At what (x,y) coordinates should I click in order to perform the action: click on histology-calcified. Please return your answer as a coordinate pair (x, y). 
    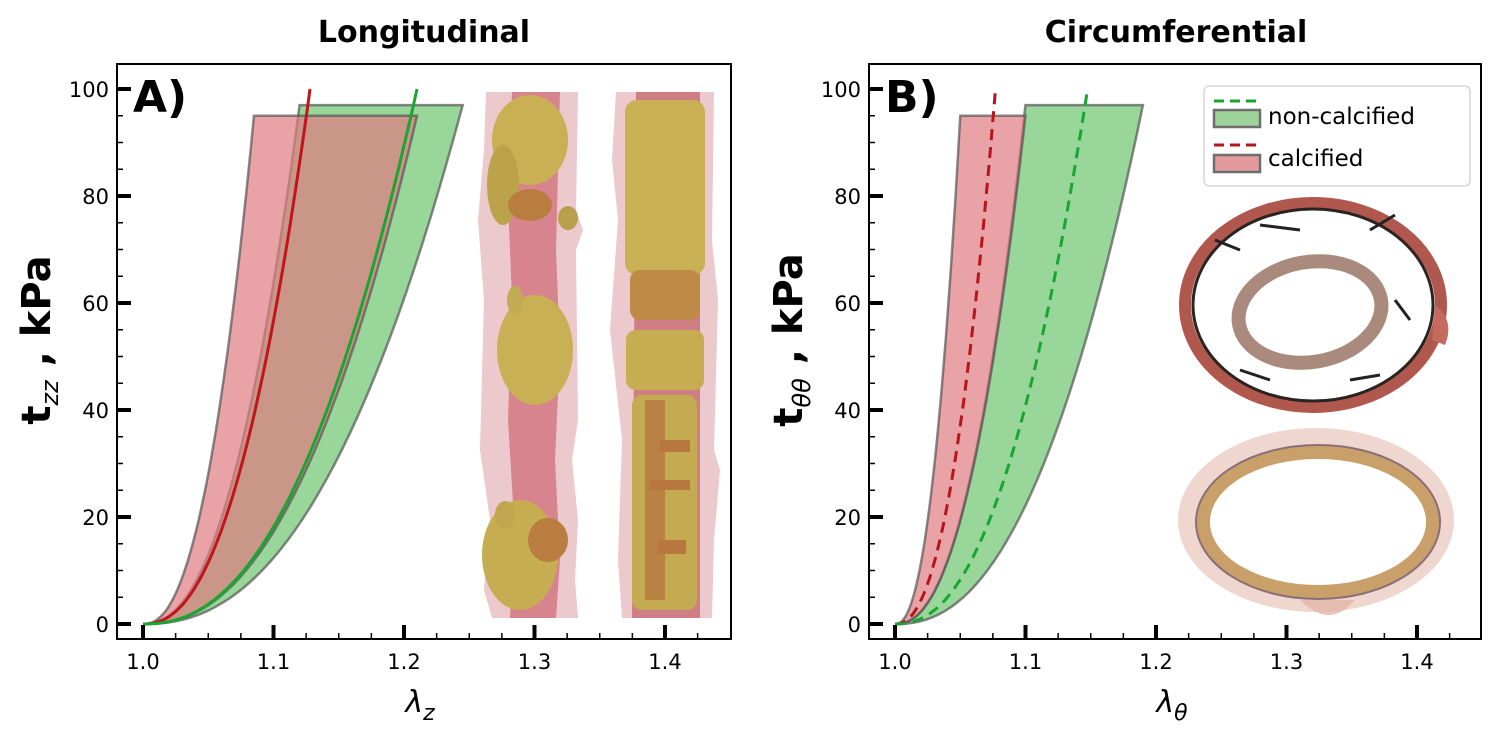
    Looking at the image, I should click on (1314, 305).